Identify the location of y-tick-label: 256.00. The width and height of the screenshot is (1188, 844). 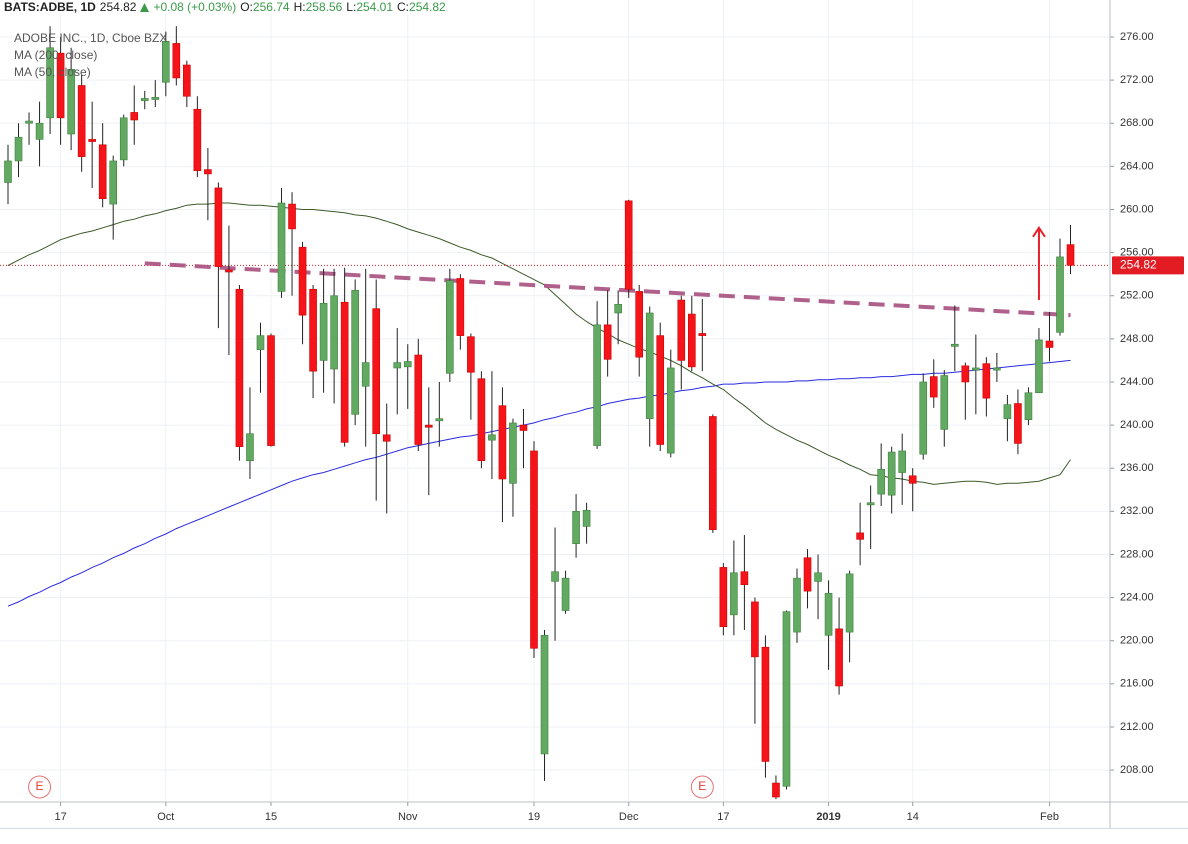
(1137, 253).